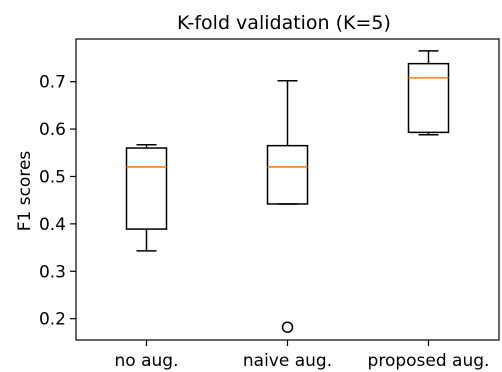  What do you see at coordinates (52, 130) in the screenshot?
I see `y-tick-label: 0.6` at bounding box center [52, 130].